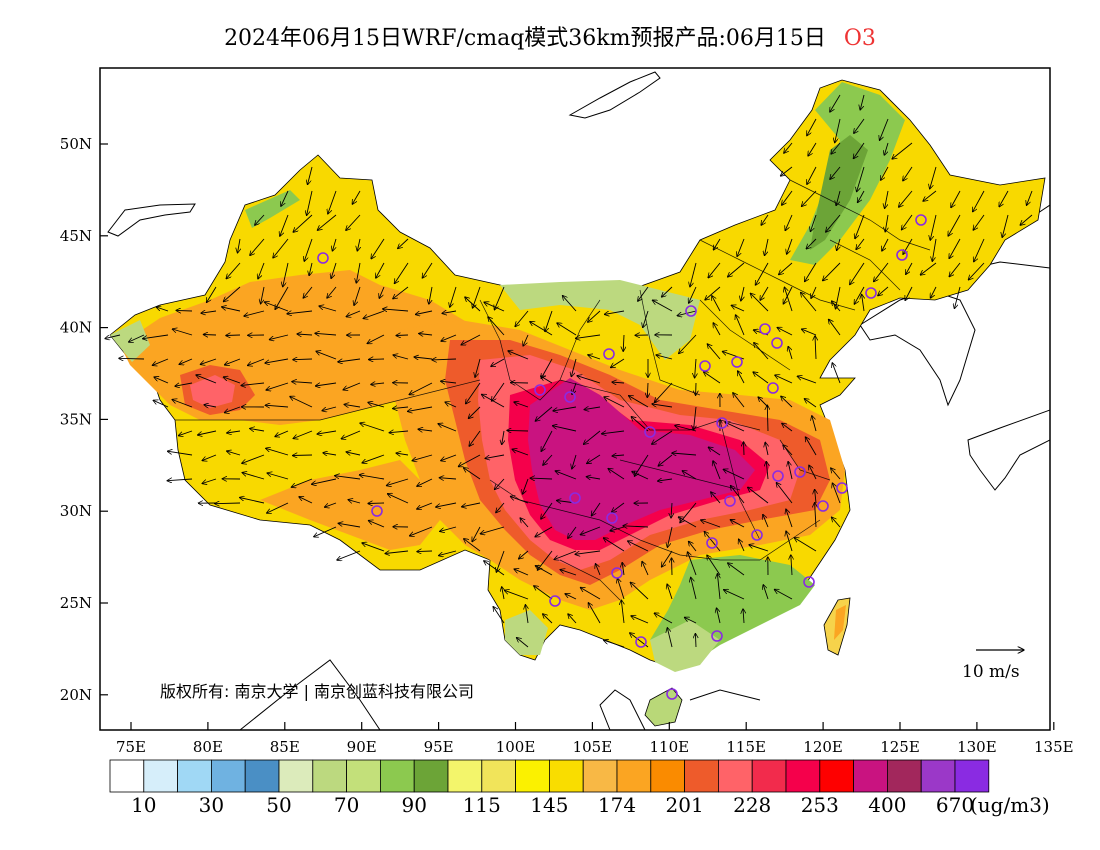 This screenshot has width=1100, height=850. Describe the element at coordinates (516, 747) in the screenshot. I see `lon-tick-label: 100E` at that location.